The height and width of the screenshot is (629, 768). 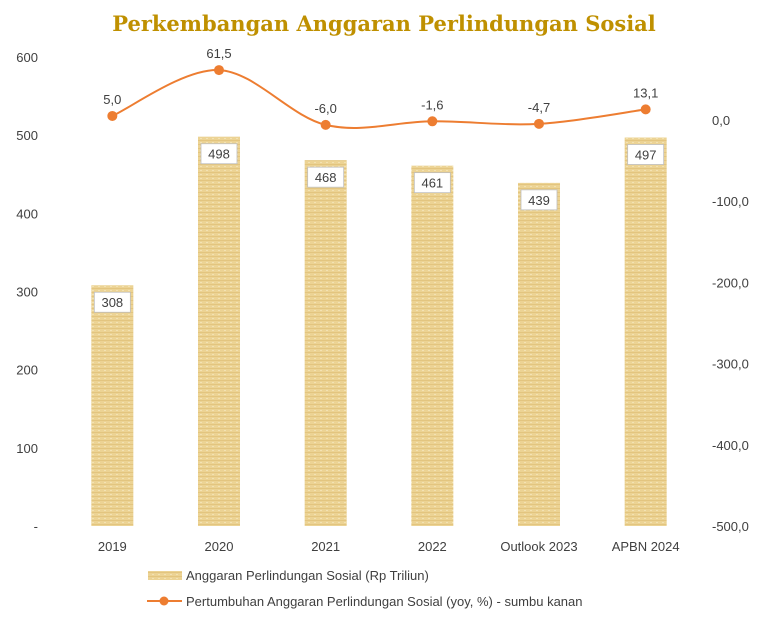 What do you see at coordinates (721, 120) in the screenshot?
I see `right-tick-label: 0,0` at bounding box center [721, 120].